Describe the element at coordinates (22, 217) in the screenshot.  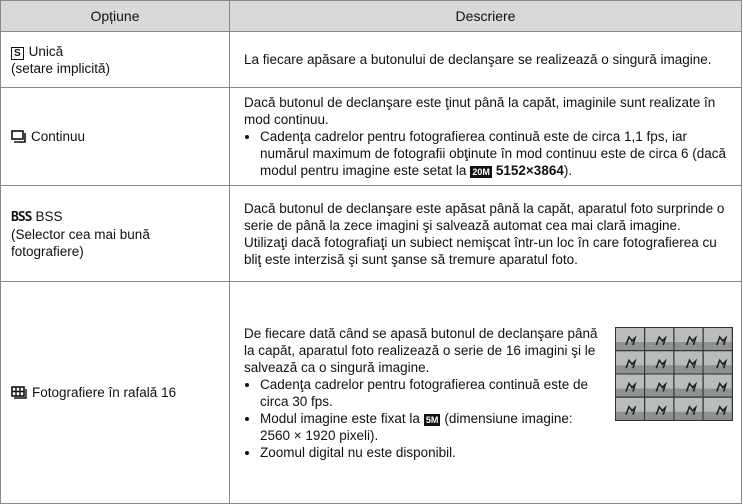
I see `icon: BSS` at that location.